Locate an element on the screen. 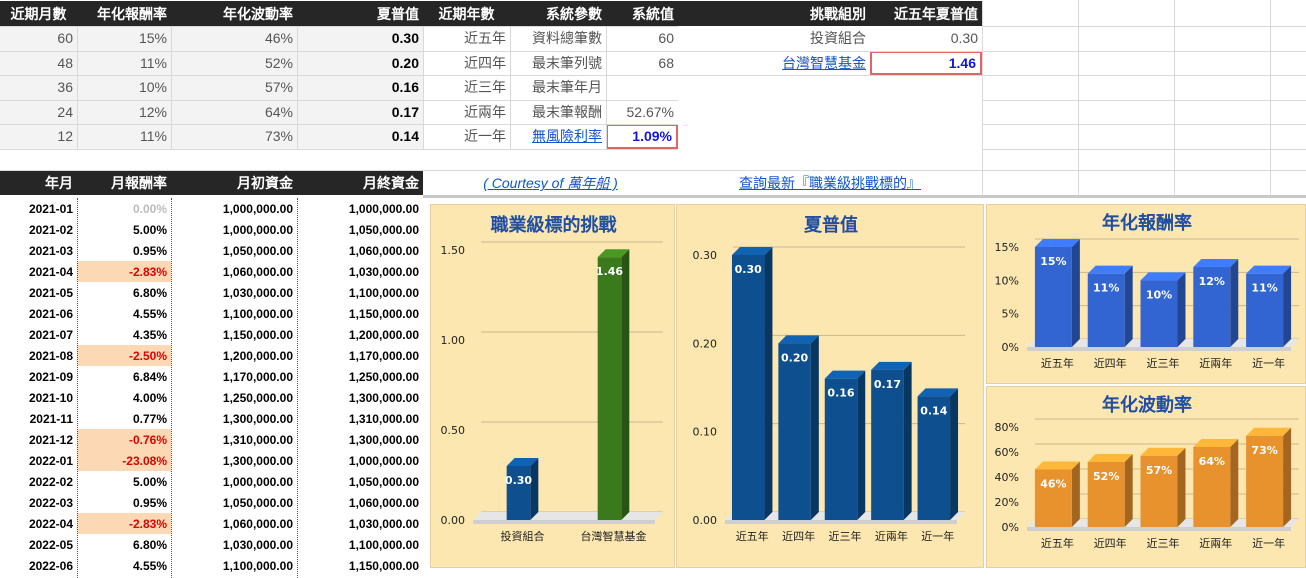  top-cell-3-5: 最末筆報酬 is located at coordinates (567, 111).